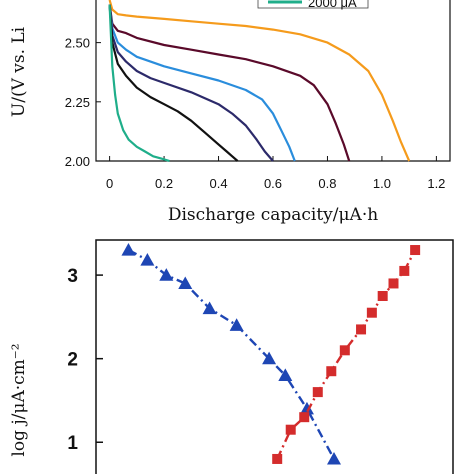 This screenshot has width=474, height=474. Describe the element at coordinates (273, 183) in the screenshot. I see `top-xtick-label: 0.6` at that location.